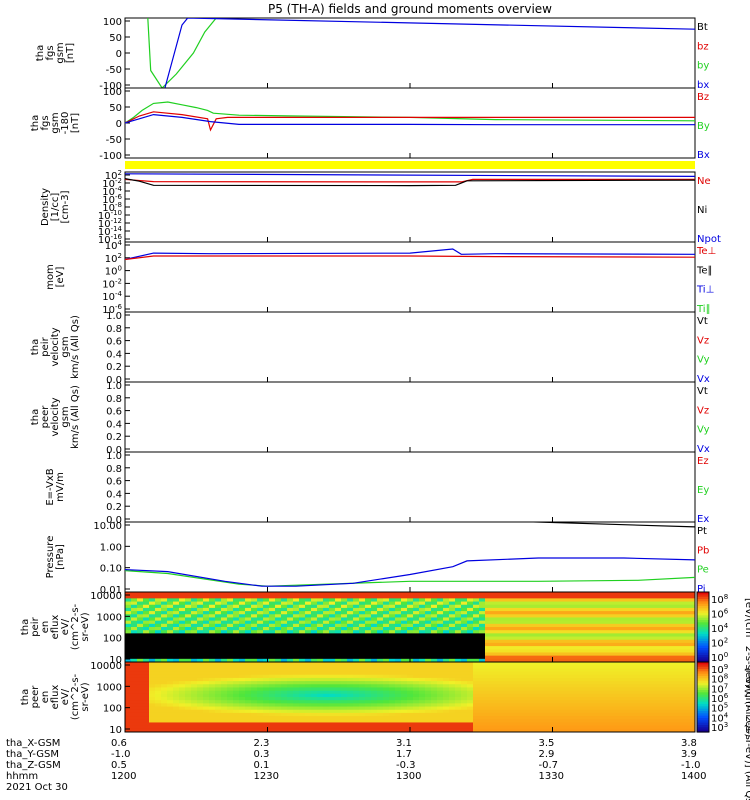 The image size is (750, 800). I want to click on y-tick-label: 0, so click(119, 54).